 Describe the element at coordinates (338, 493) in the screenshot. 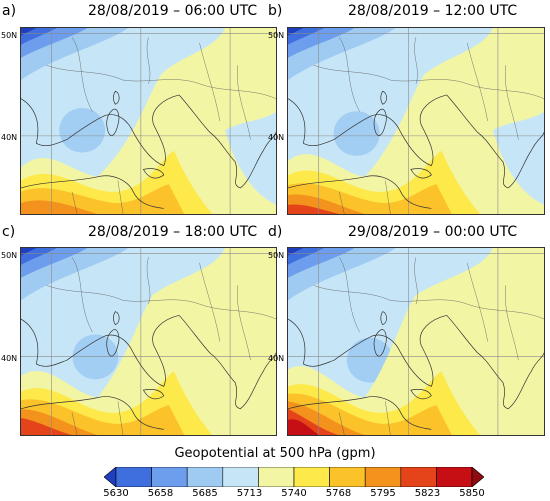

I see `colorbar-tick-label: 5768` at that location.